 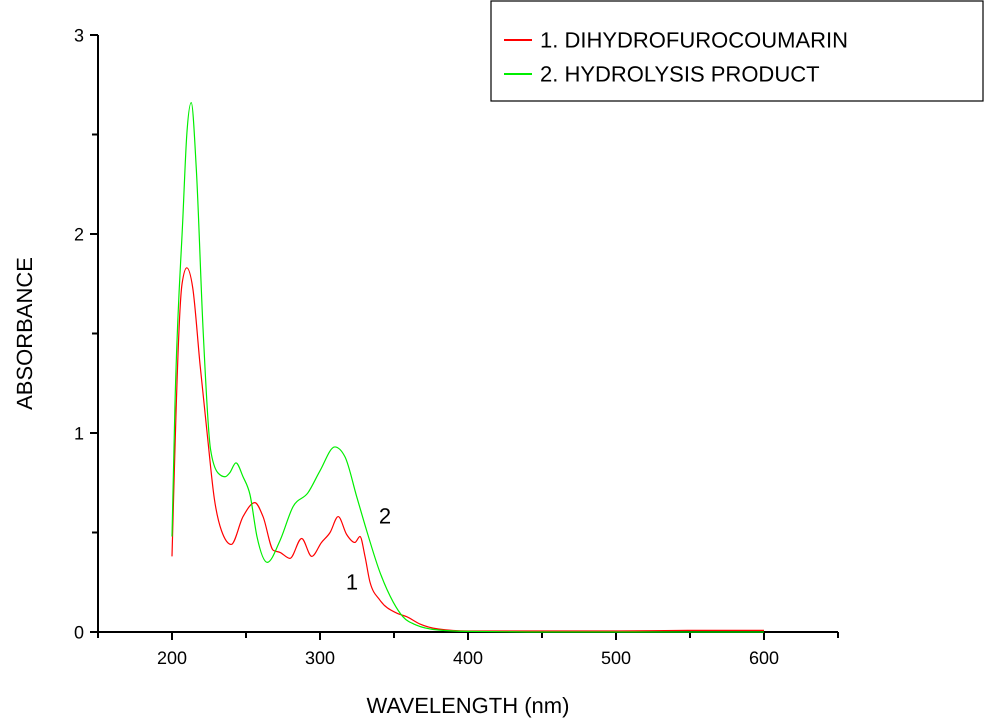 I want to click on x-tick-label: 500, so click(x=616, y=658).